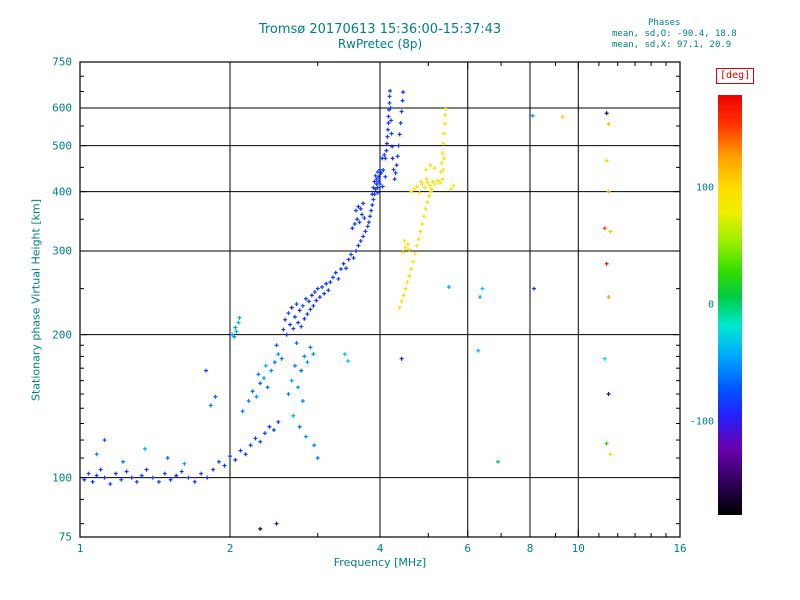  What do you see at coordinates (680, 548) in the screenshot?
I see `x-tick-label: 16` at bounding box center [680, 548].